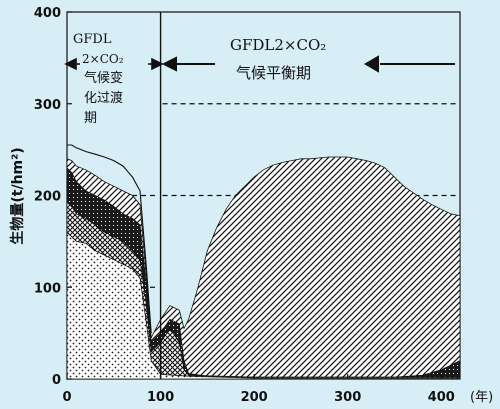  I want to click on equilibrium-span-arrow, so click(308, 64).